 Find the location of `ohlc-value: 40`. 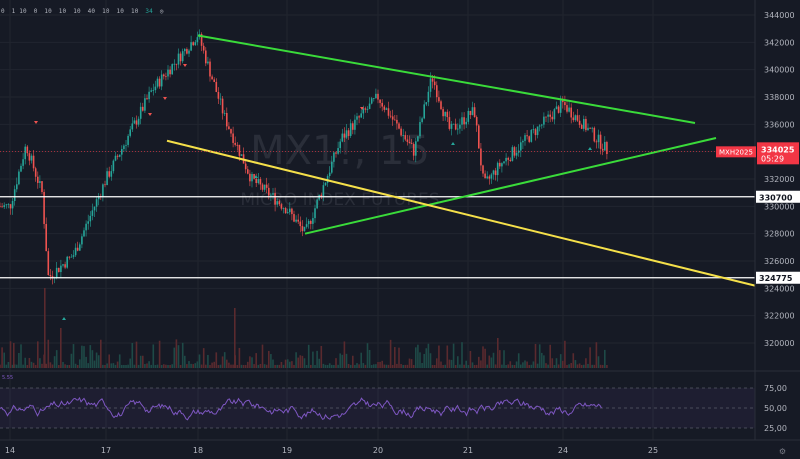

ohlc-value: 40 is located at coordinates (91, 11).